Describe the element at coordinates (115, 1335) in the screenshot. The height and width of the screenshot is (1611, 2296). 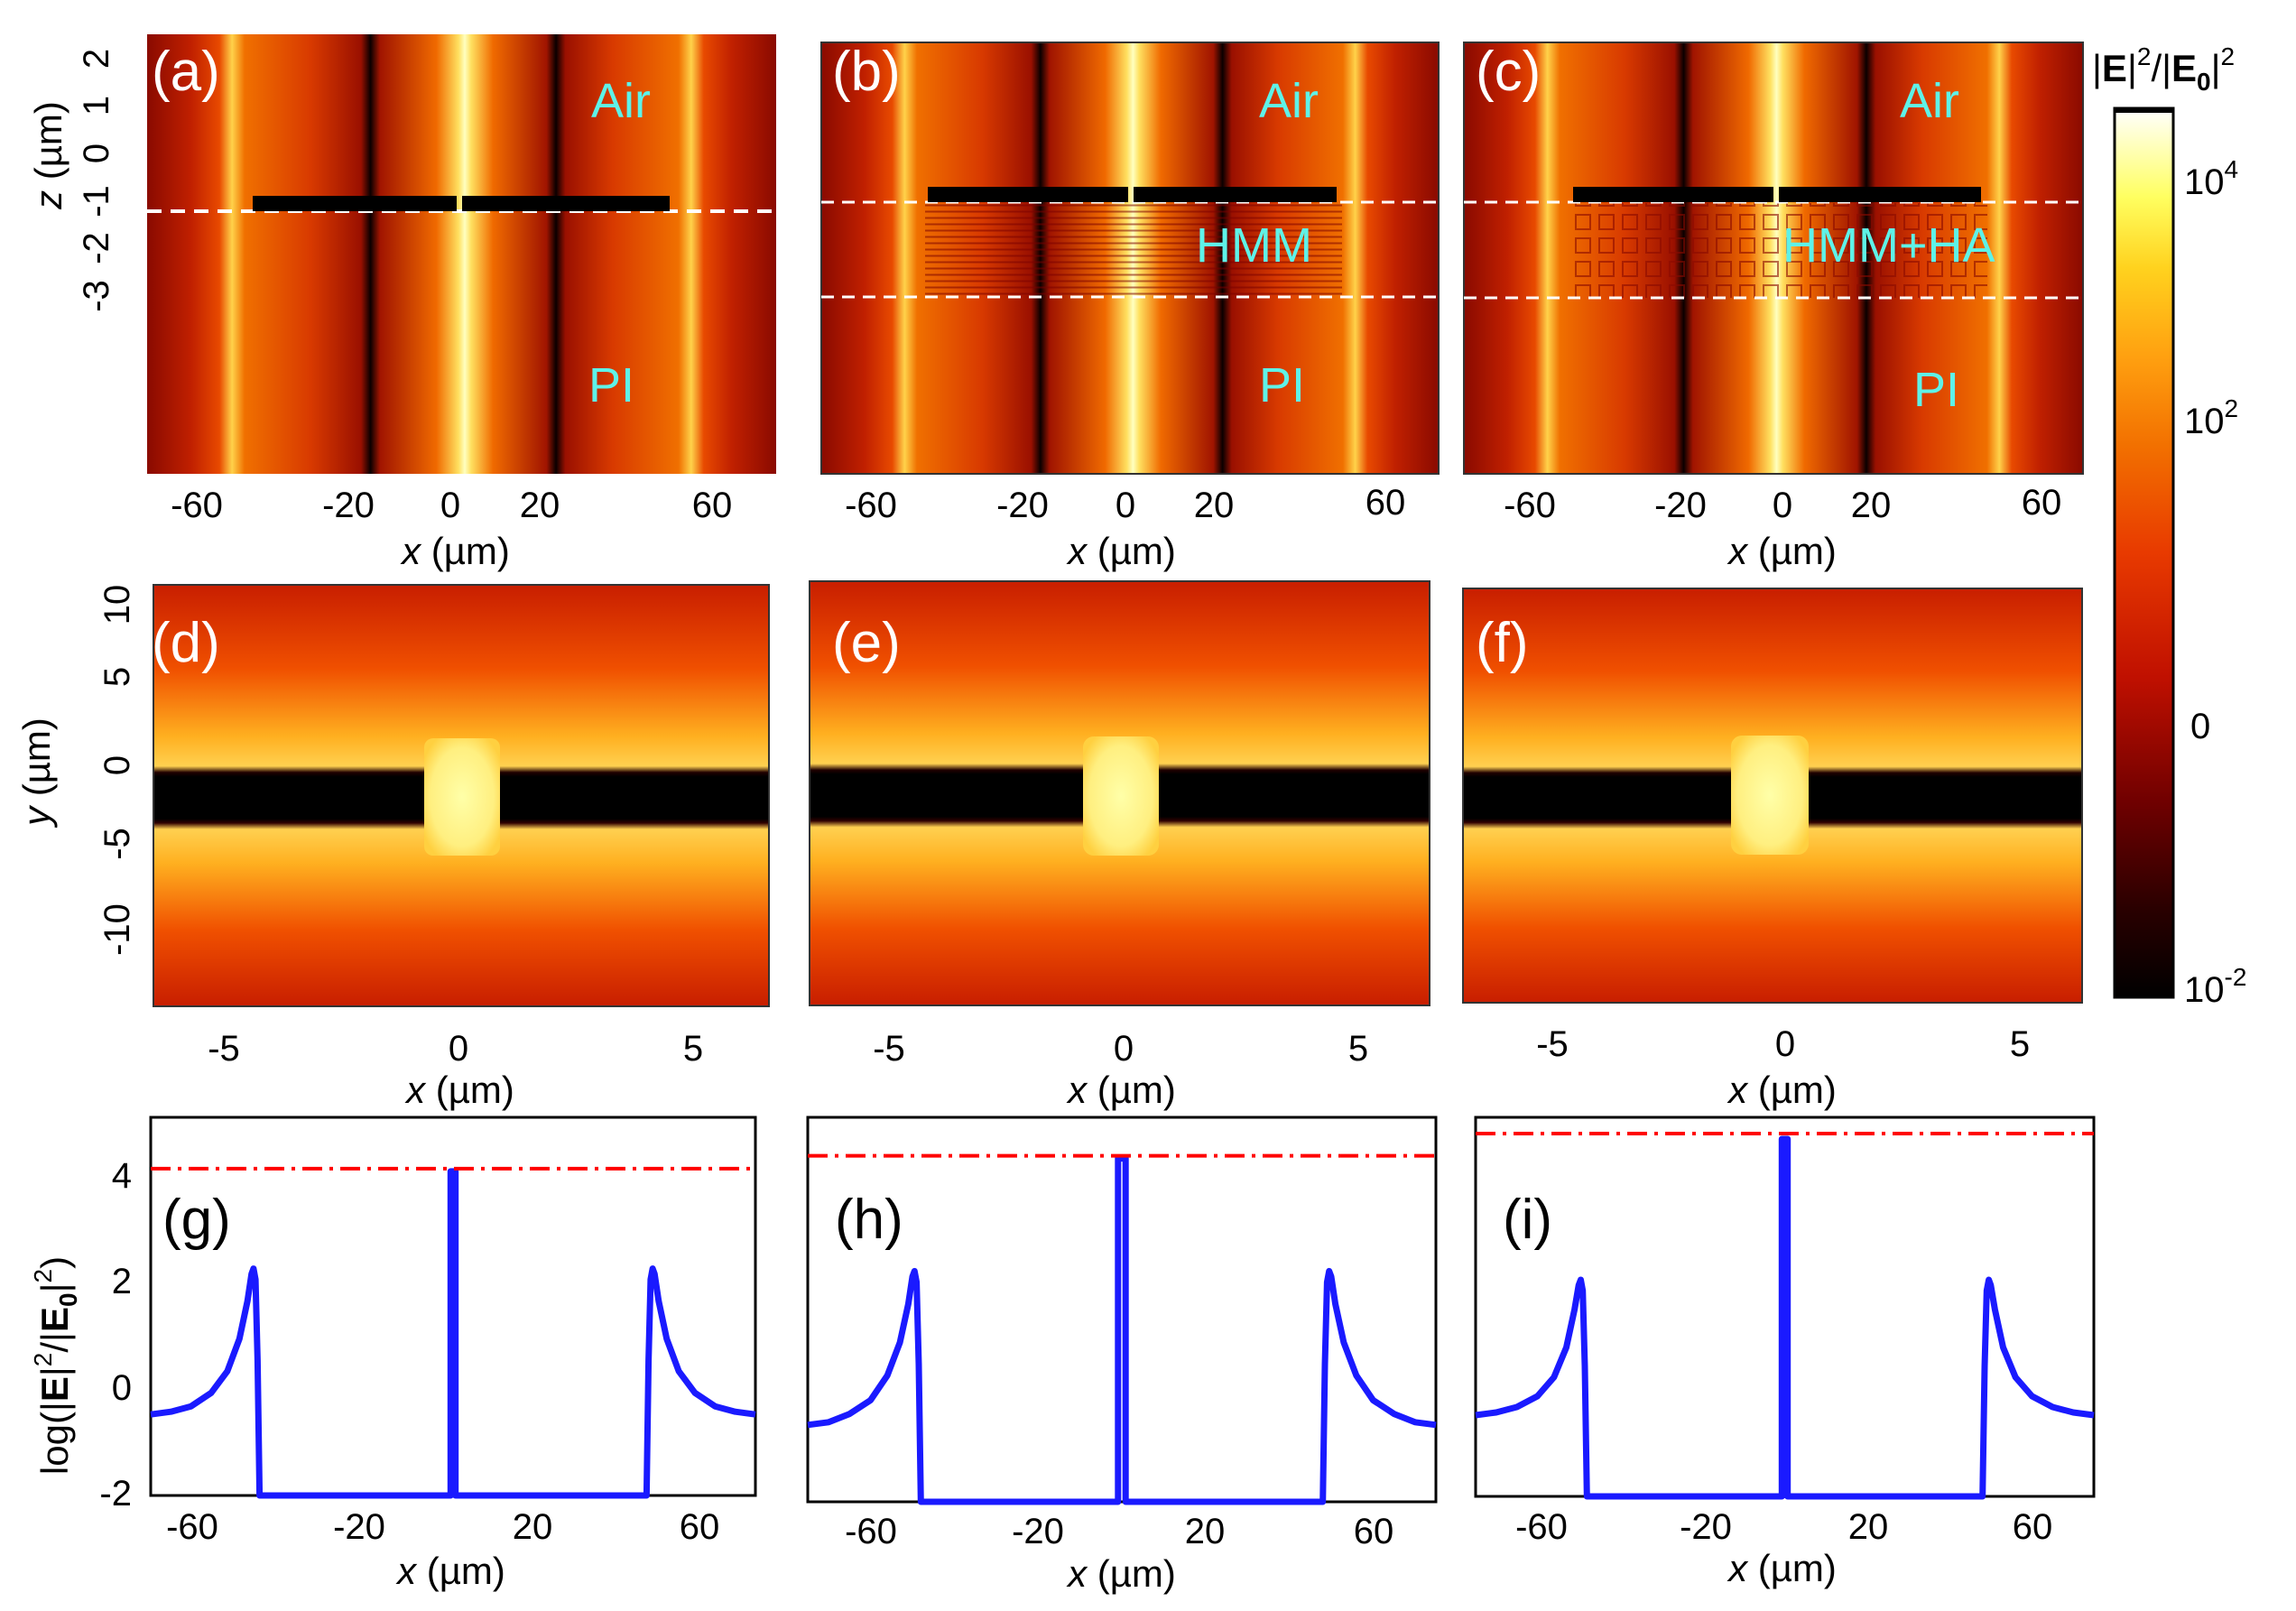
I see `row3-yticks: 4 2 0 -2` at that location.